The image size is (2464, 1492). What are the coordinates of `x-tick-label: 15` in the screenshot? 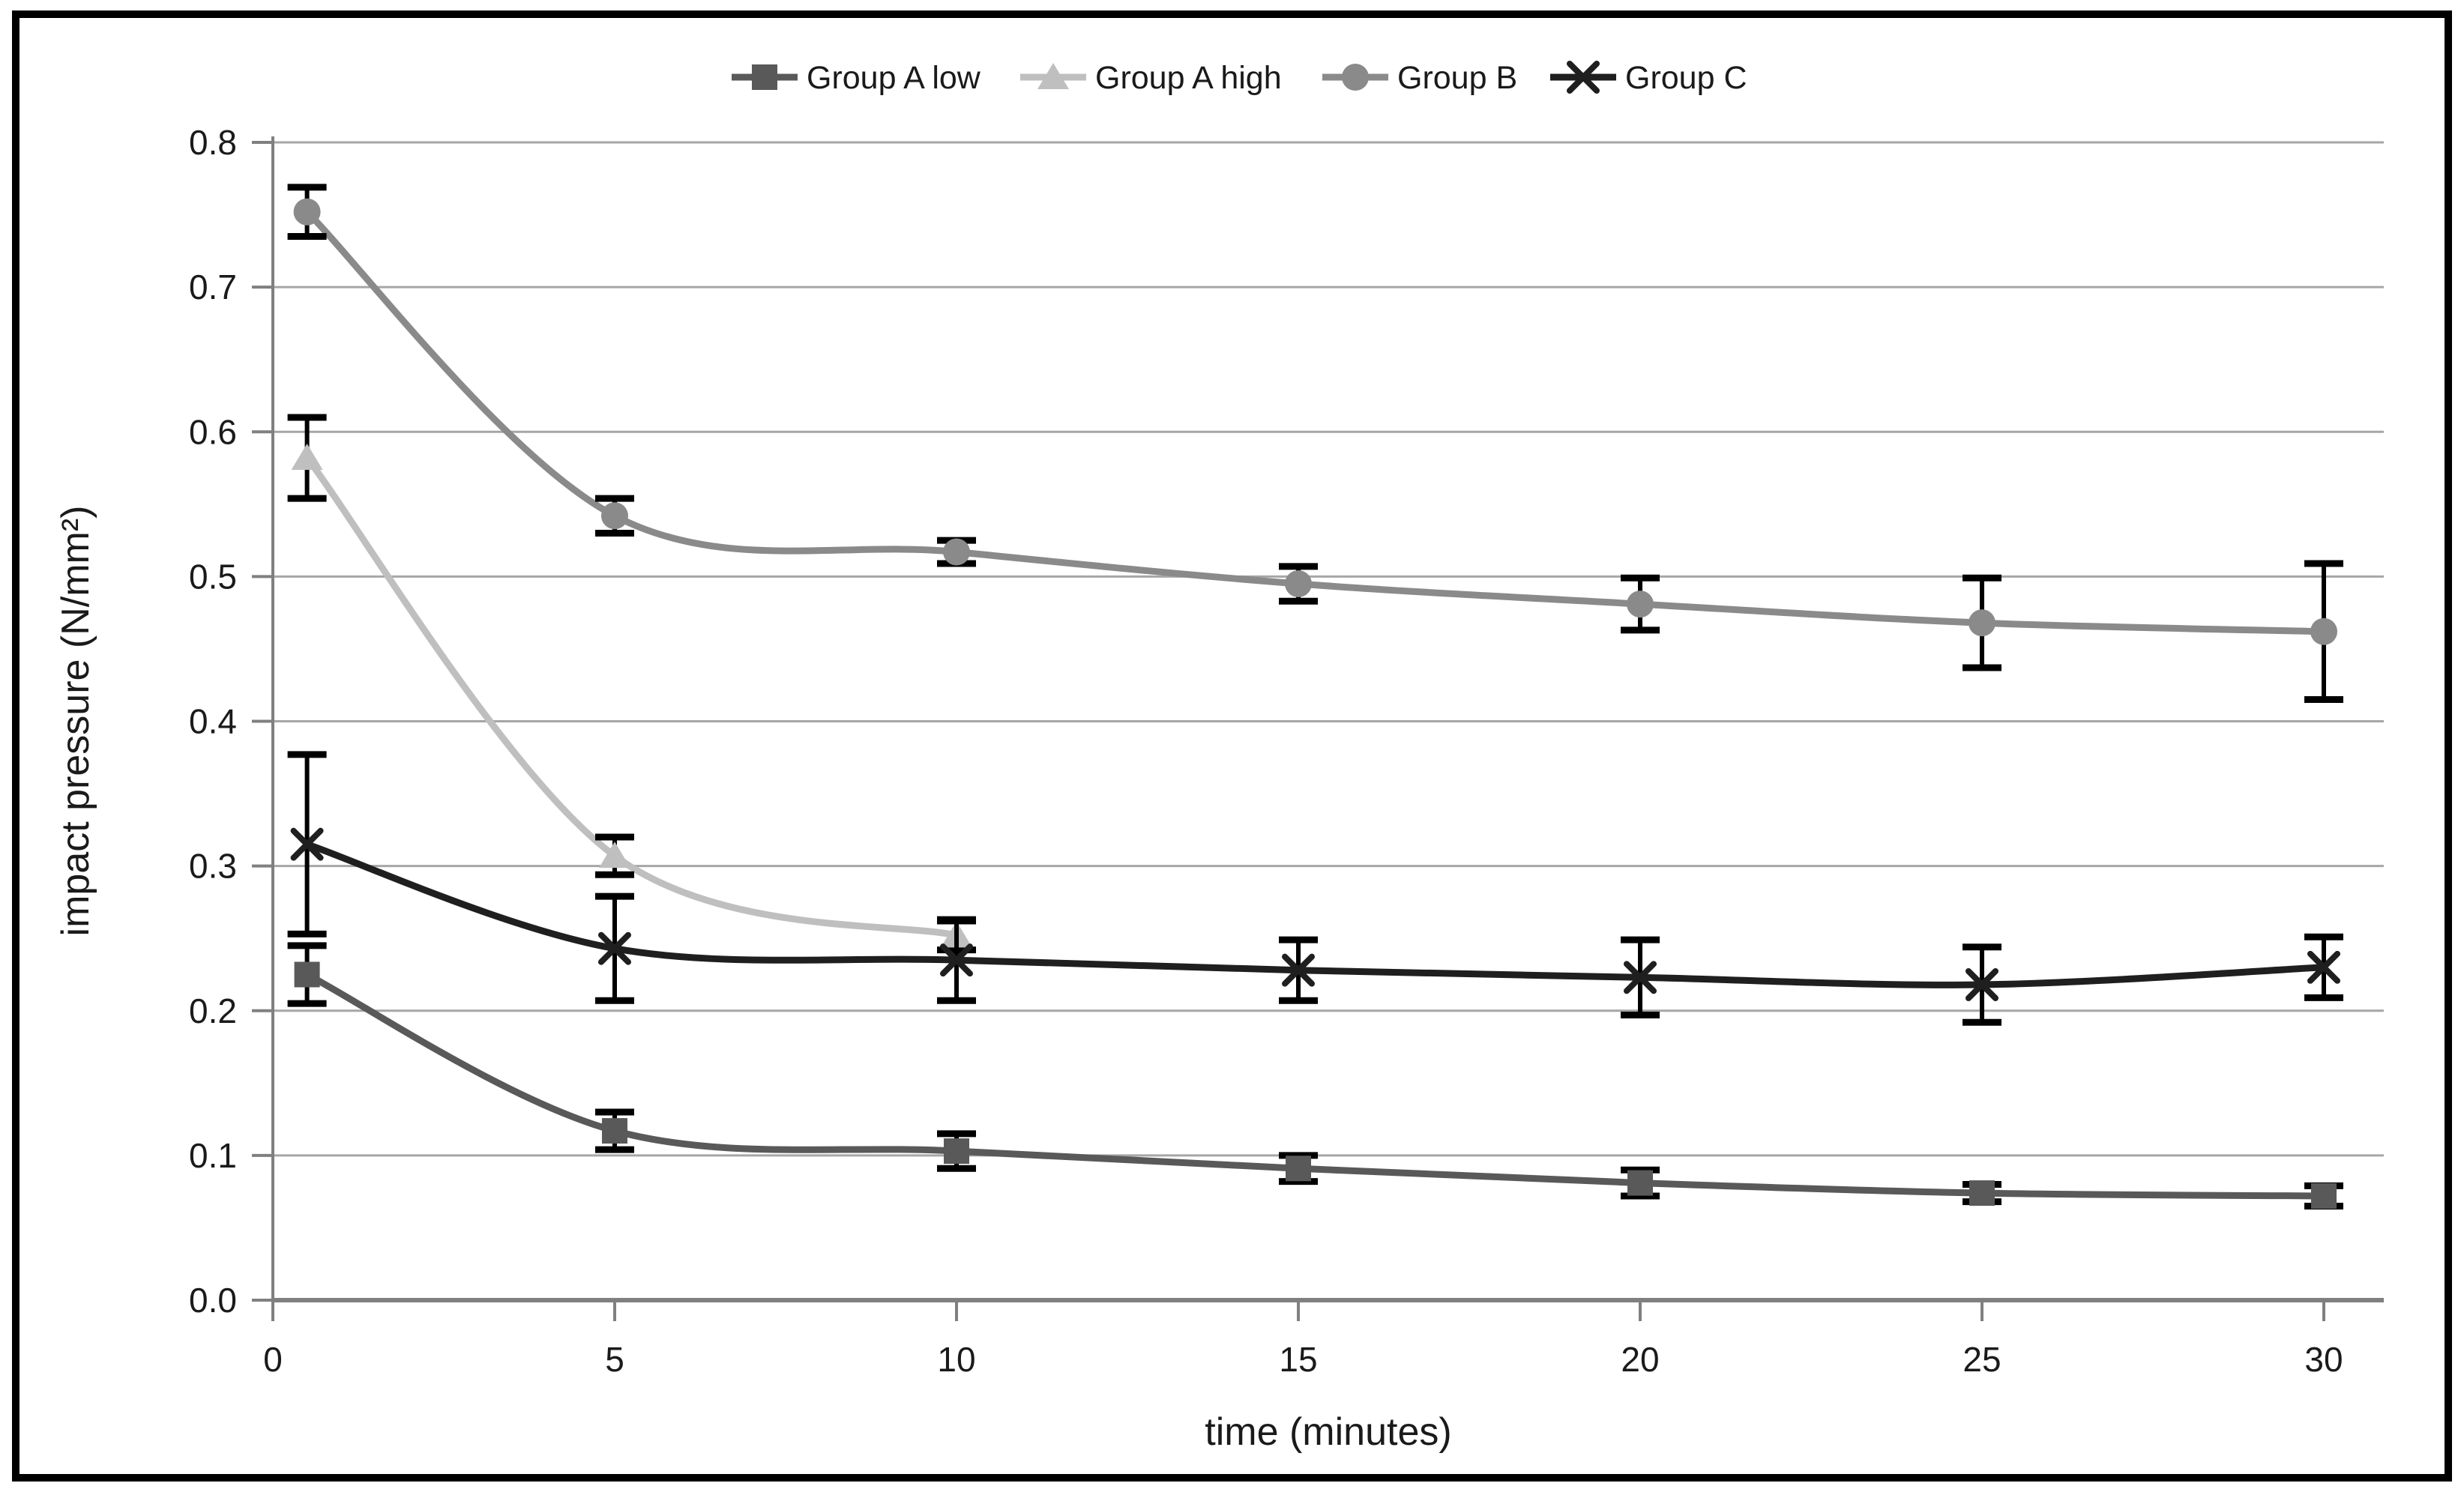 It's located at (1298, 1359).